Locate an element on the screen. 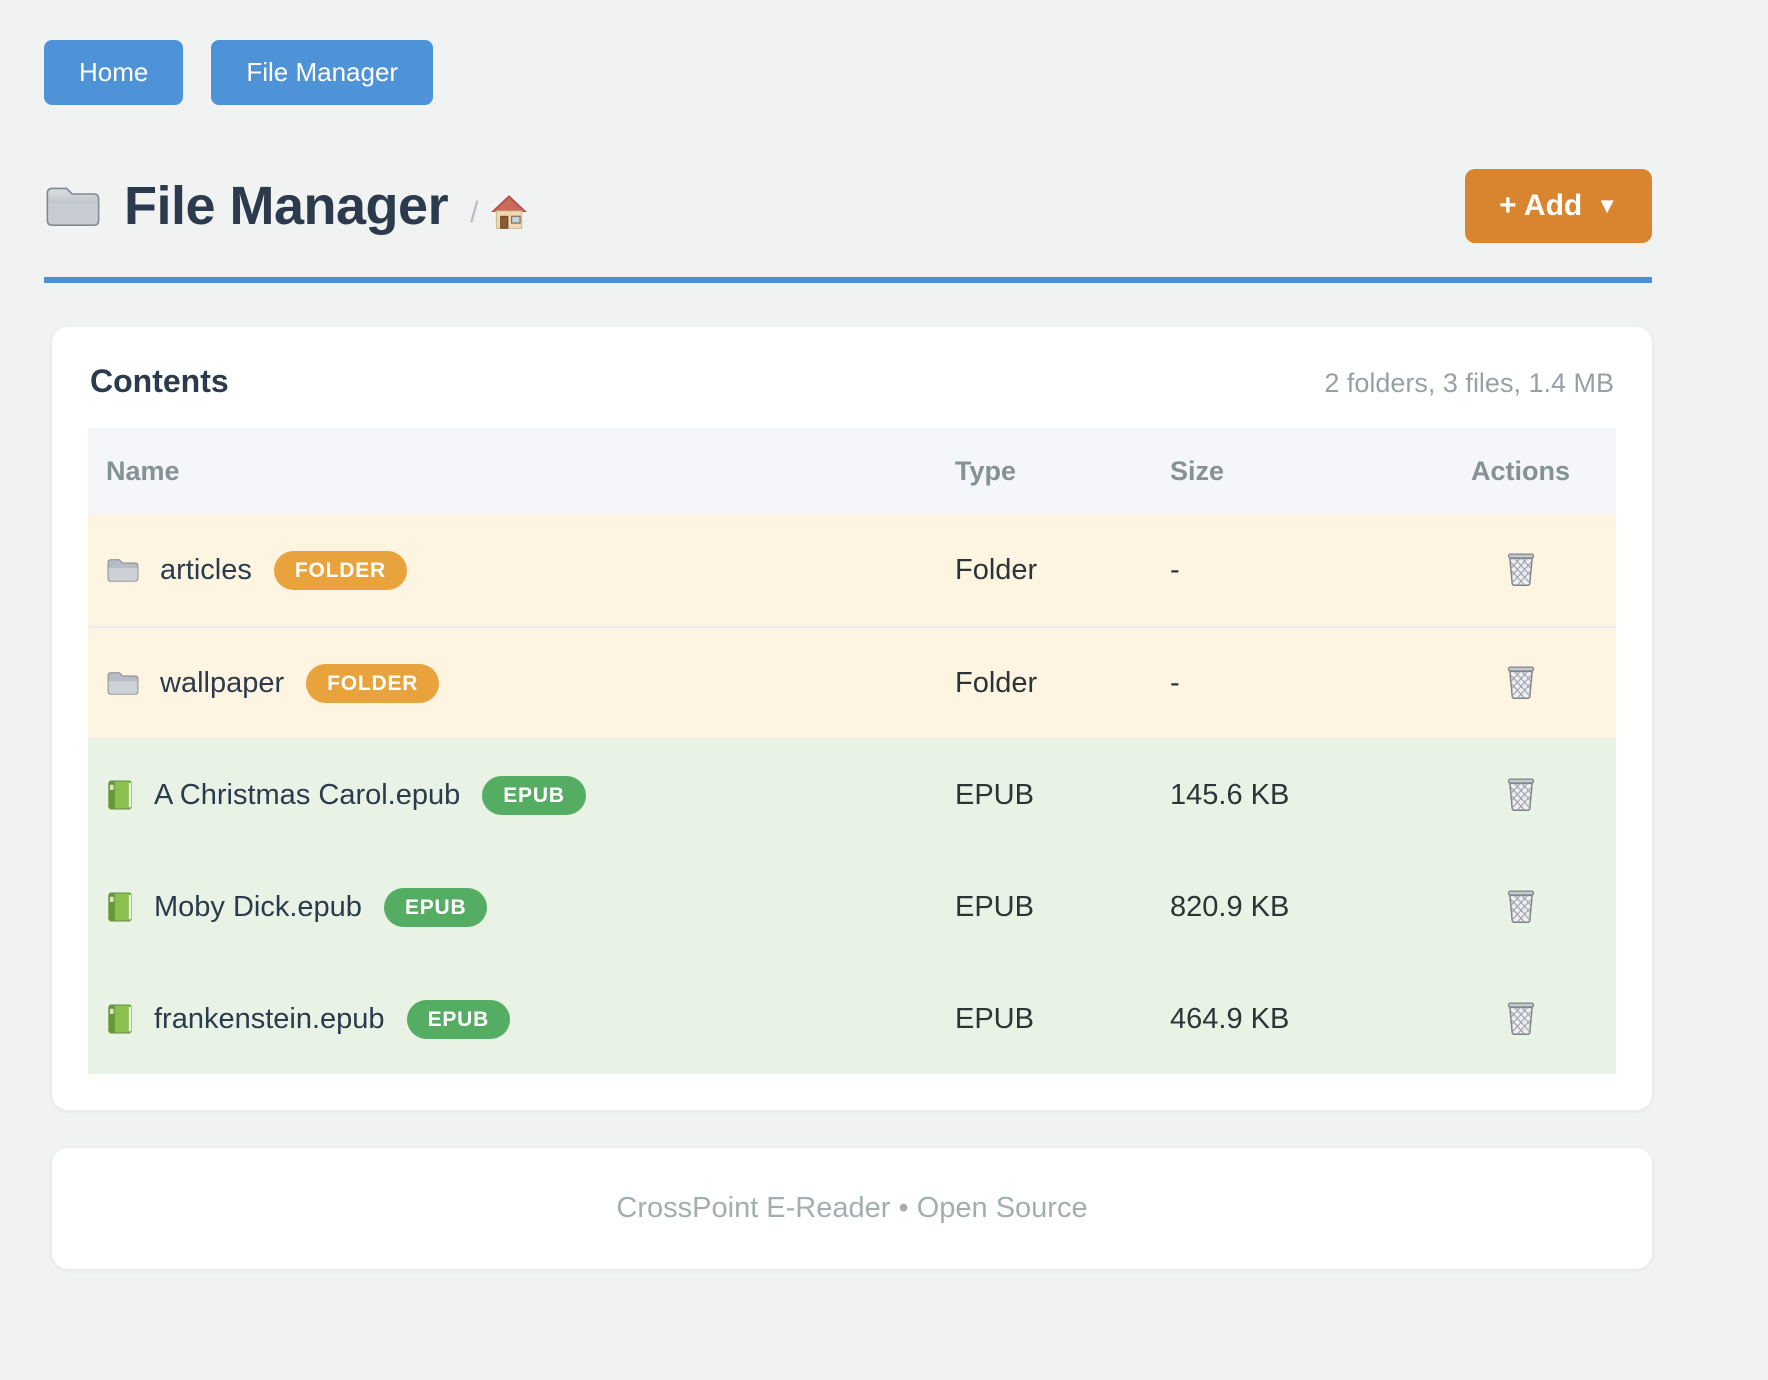  column-header-size: Size is located at coordinates (1197, 470).